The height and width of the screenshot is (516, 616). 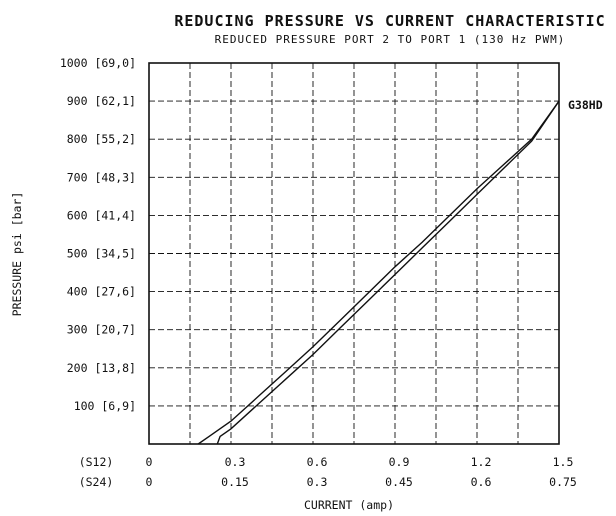 What do you see at coordinates (17, 254) in the screenshot?
I see `y-axis-label: PRESSURE psi [bar]` at bounding box center [17, 254].